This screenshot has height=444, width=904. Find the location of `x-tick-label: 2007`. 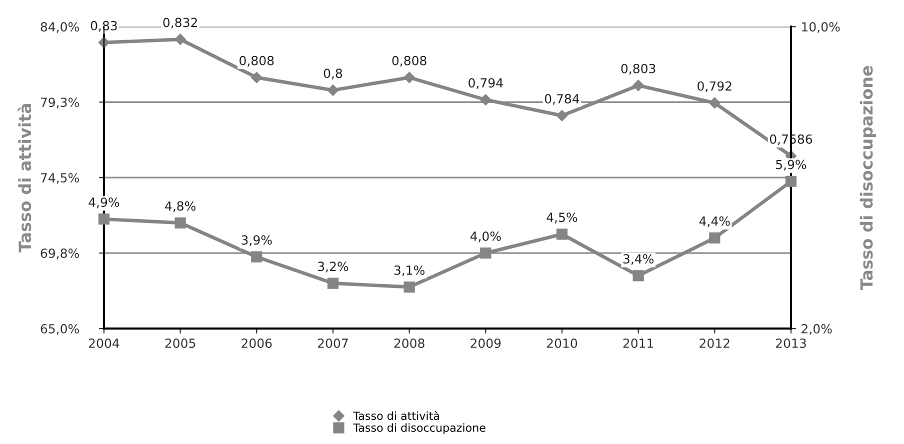

x-tick-label: 2007 is located at coordinates (333, 343).